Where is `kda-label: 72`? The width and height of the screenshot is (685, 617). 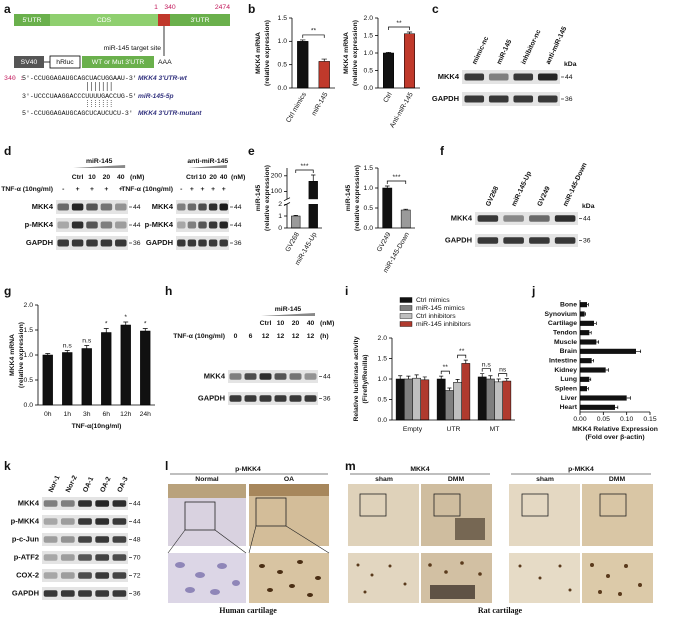
kda-label: 72 is located at coordinates (137, 575).